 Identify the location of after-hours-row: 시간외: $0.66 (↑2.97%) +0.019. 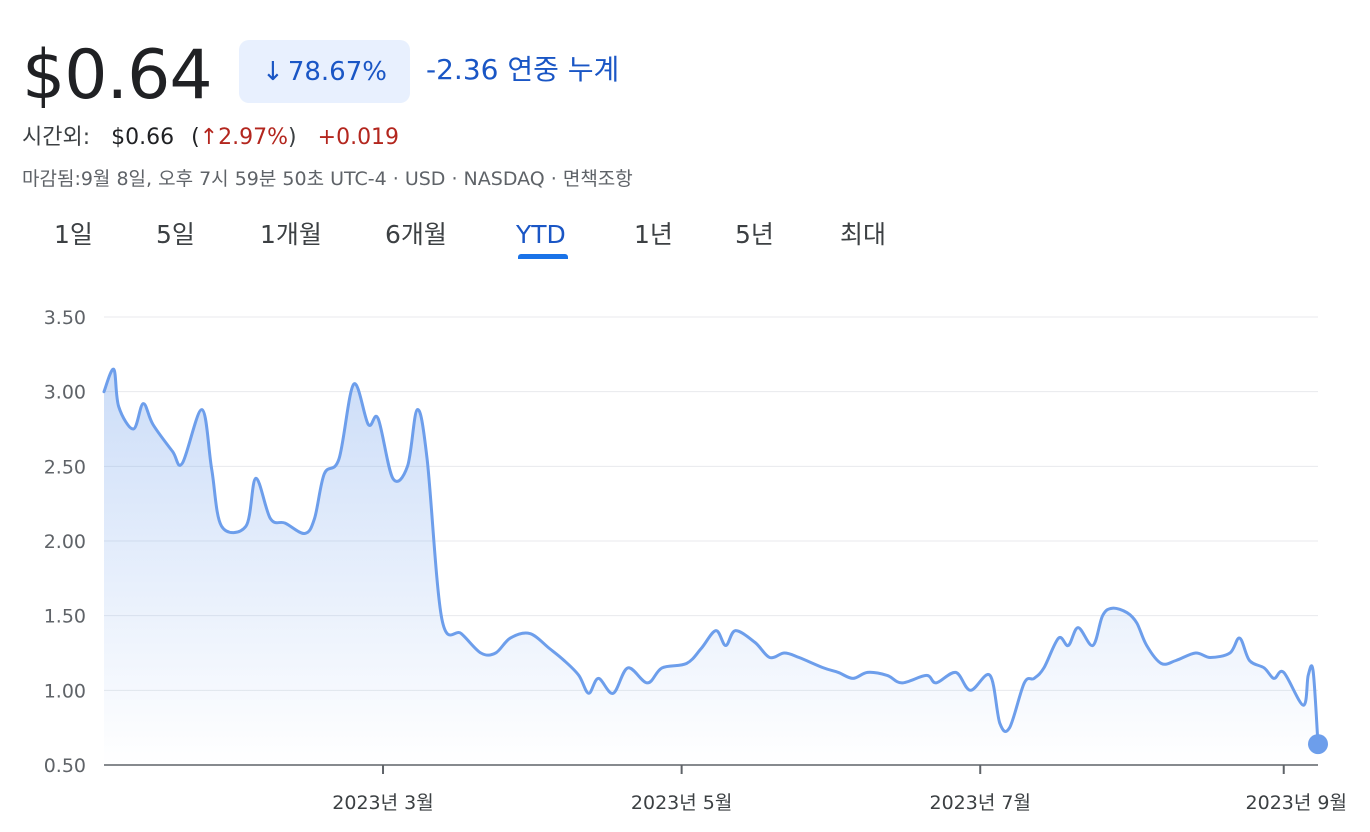
(210, 138).